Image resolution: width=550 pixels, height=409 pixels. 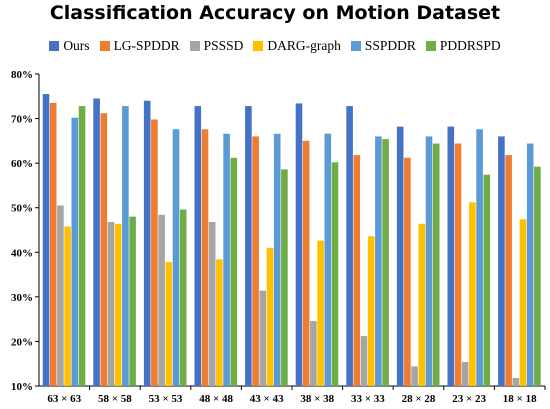 I want to click on legend-item: PDDRSPD, so click(x=463, y=46).